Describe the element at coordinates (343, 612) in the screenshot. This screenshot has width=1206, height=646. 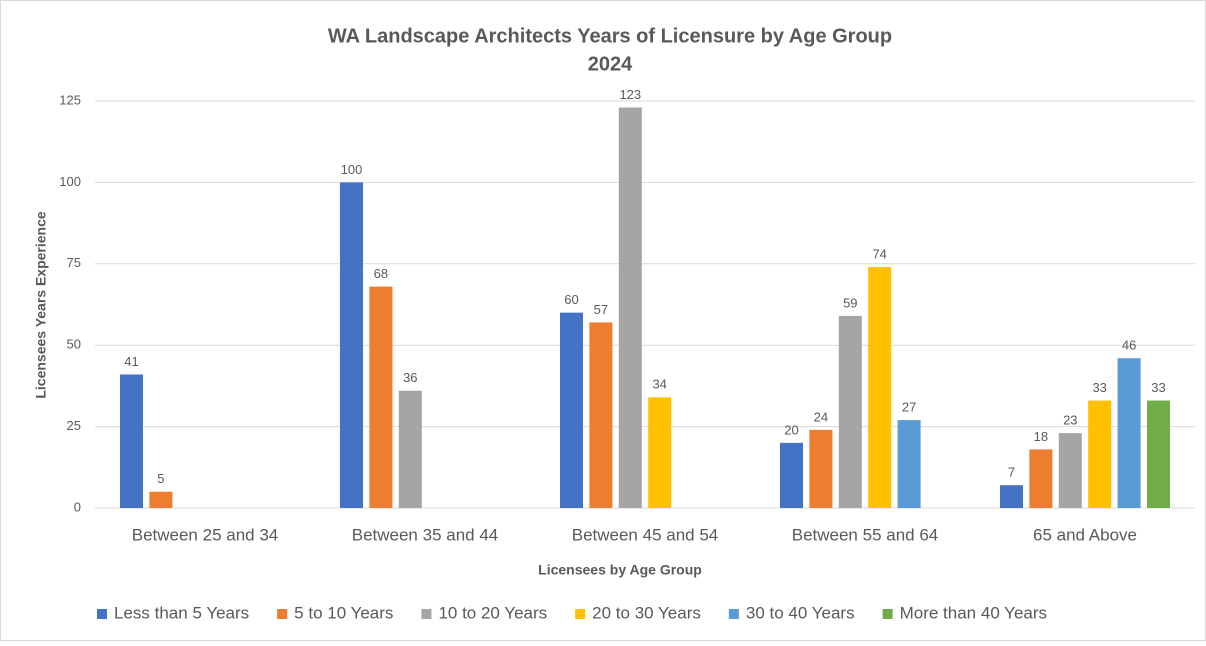
I see `legend-label: 5 to 10 Years` at that location.